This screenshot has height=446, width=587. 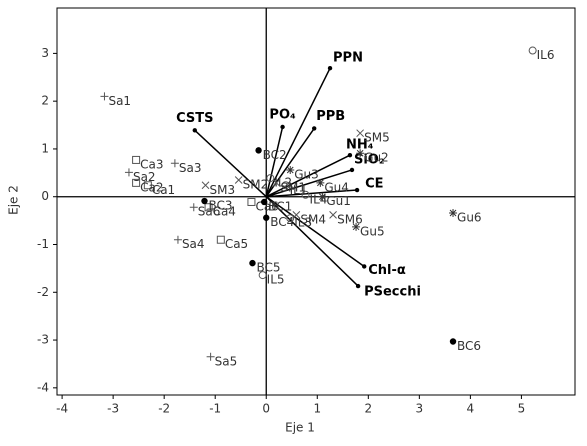 I want to click on point-label: Sa2, so click(x=144, y=177).